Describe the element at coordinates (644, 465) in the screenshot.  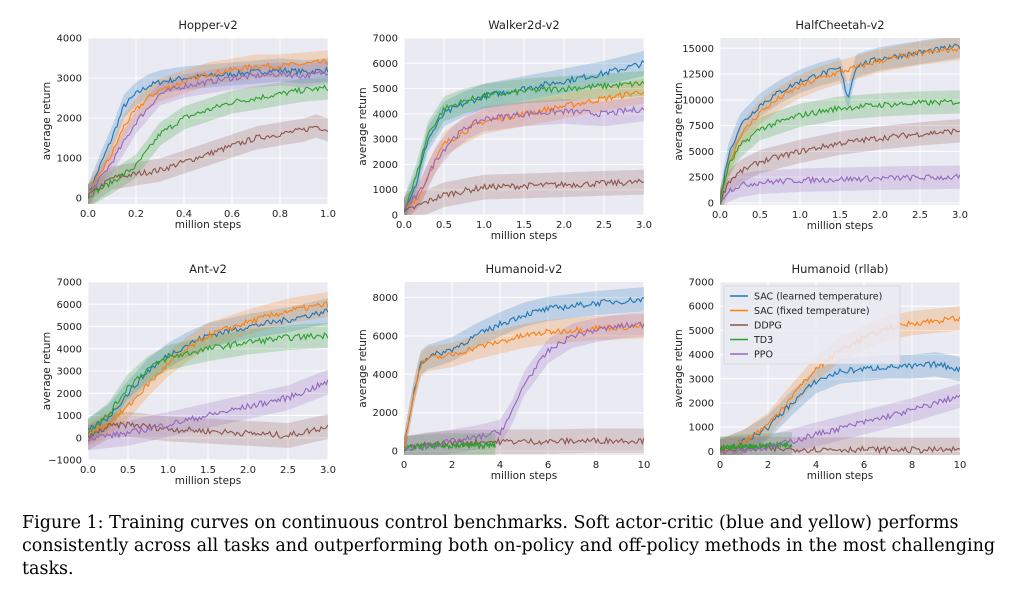
I see `x-tick-label: 10` at that location.